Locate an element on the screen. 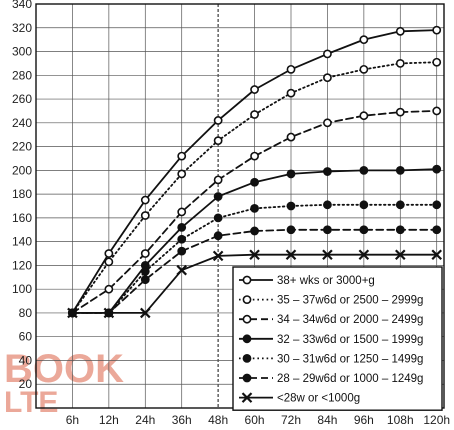  x-tick-label: 84h is located at coordinates (327, 420).